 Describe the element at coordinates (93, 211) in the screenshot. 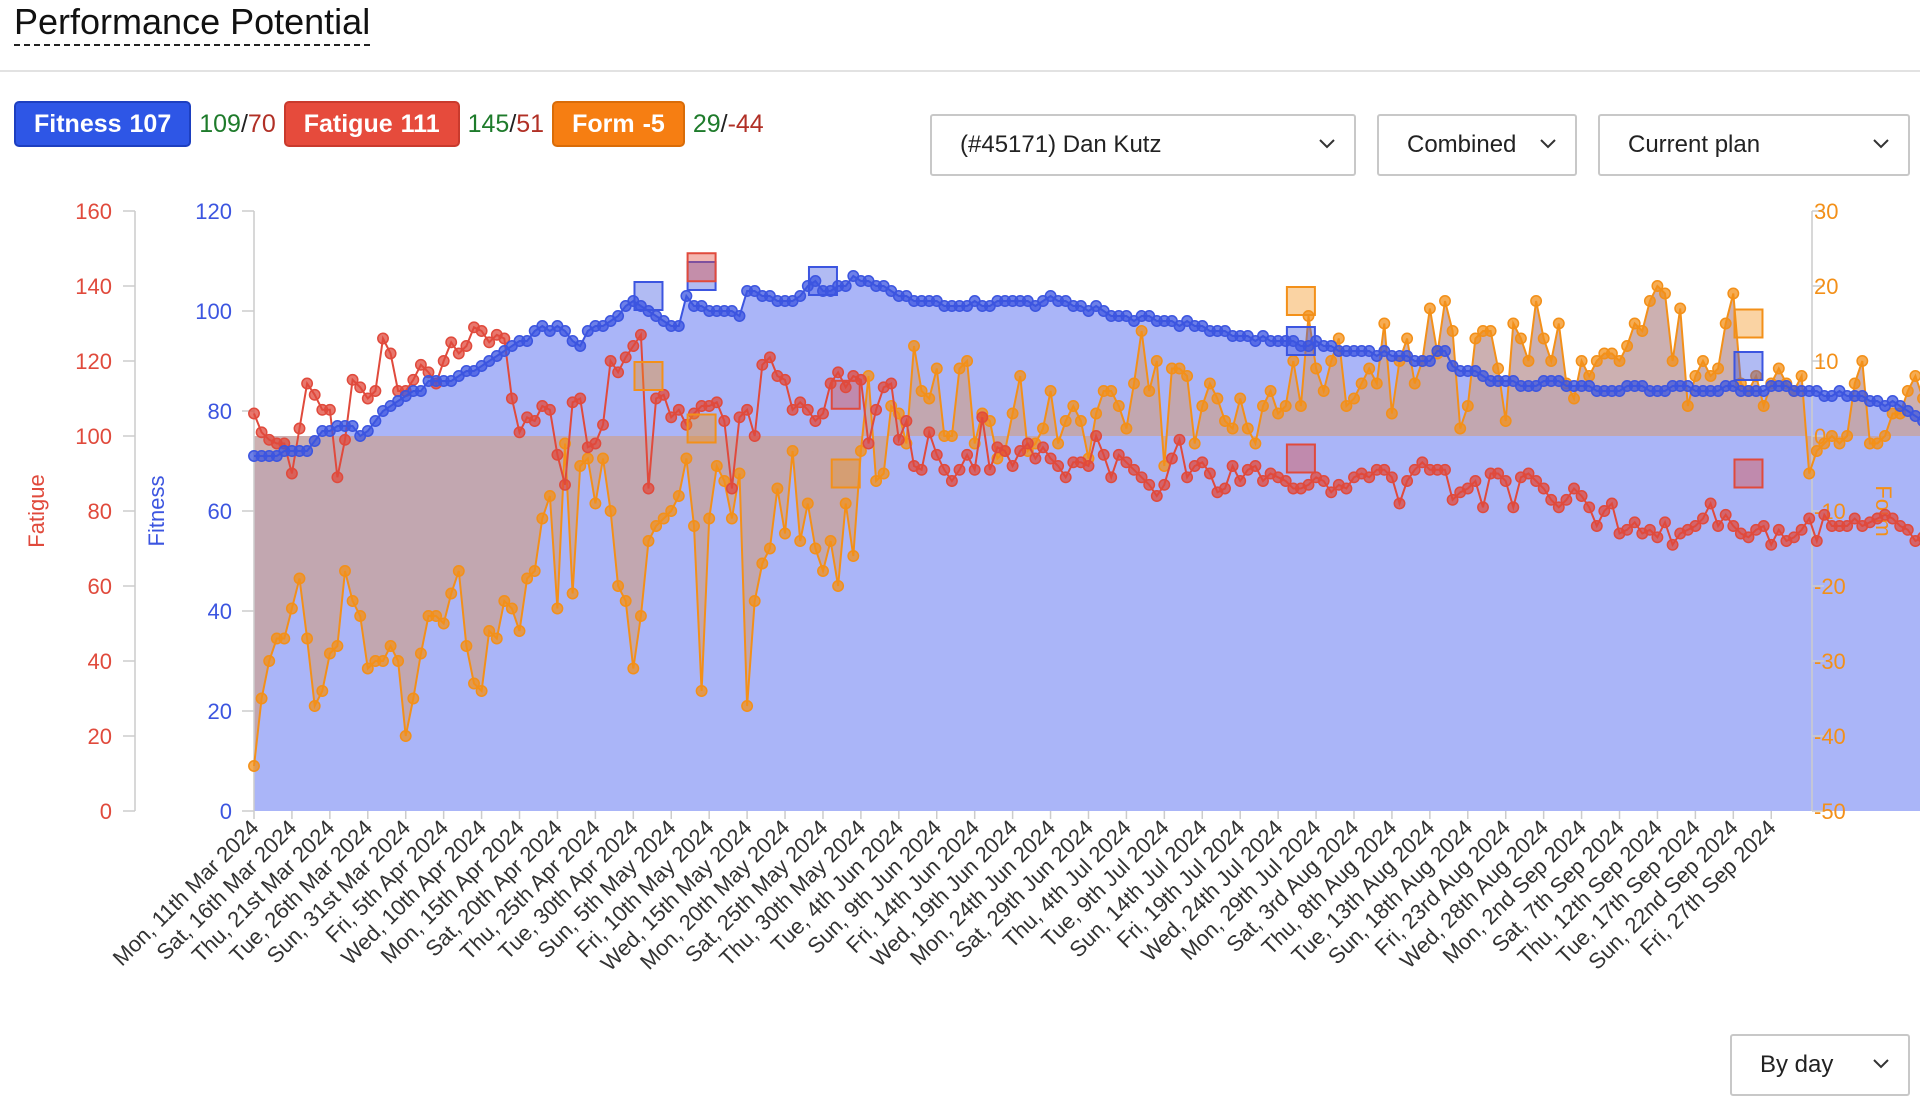

I see `fatigue-tick-label: 160` at that location.